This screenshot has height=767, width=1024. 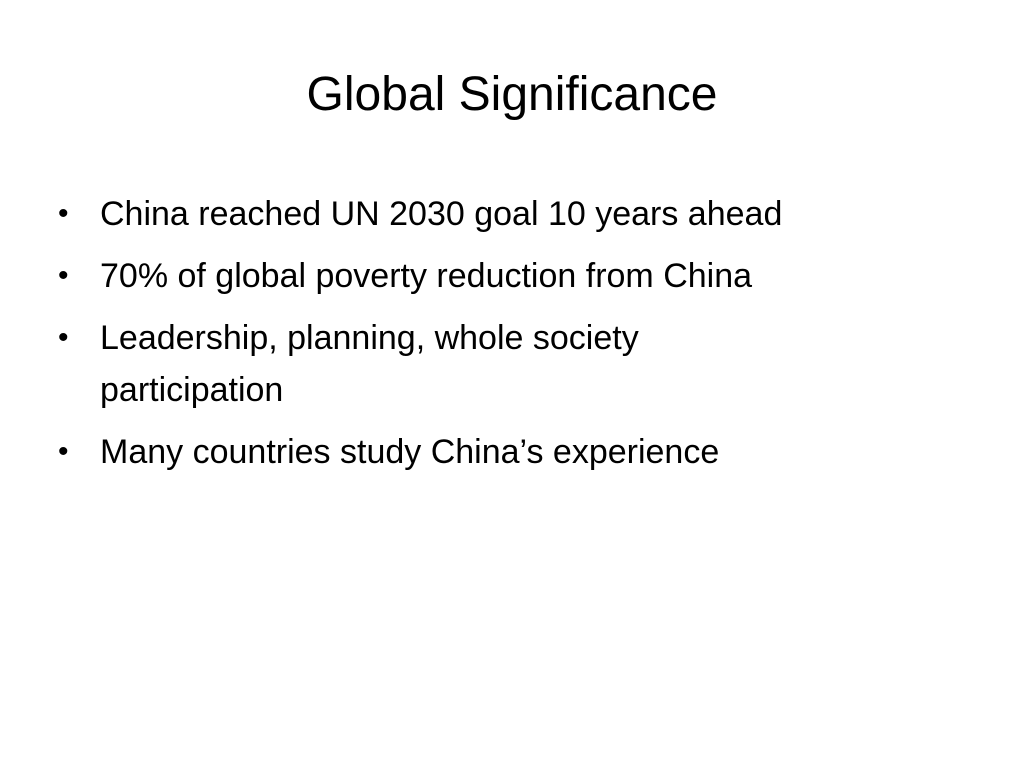 What do you see at coordinates (512, 94) in the screenshot?
I see `slide-title: Global Significance` at bounding box center [512, 94].